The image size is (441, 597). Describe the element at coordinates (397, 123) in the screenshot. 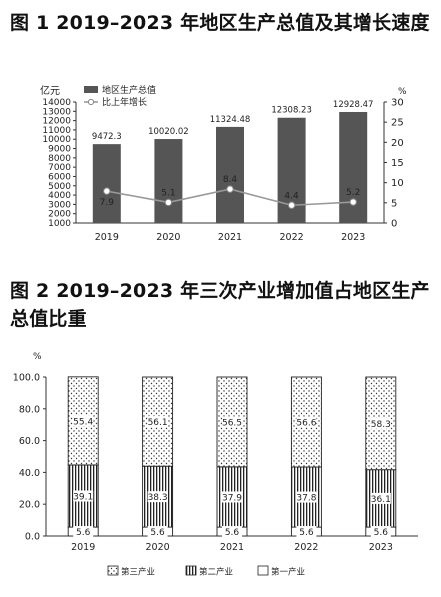

I see `right-tick-label: 25` at that location.